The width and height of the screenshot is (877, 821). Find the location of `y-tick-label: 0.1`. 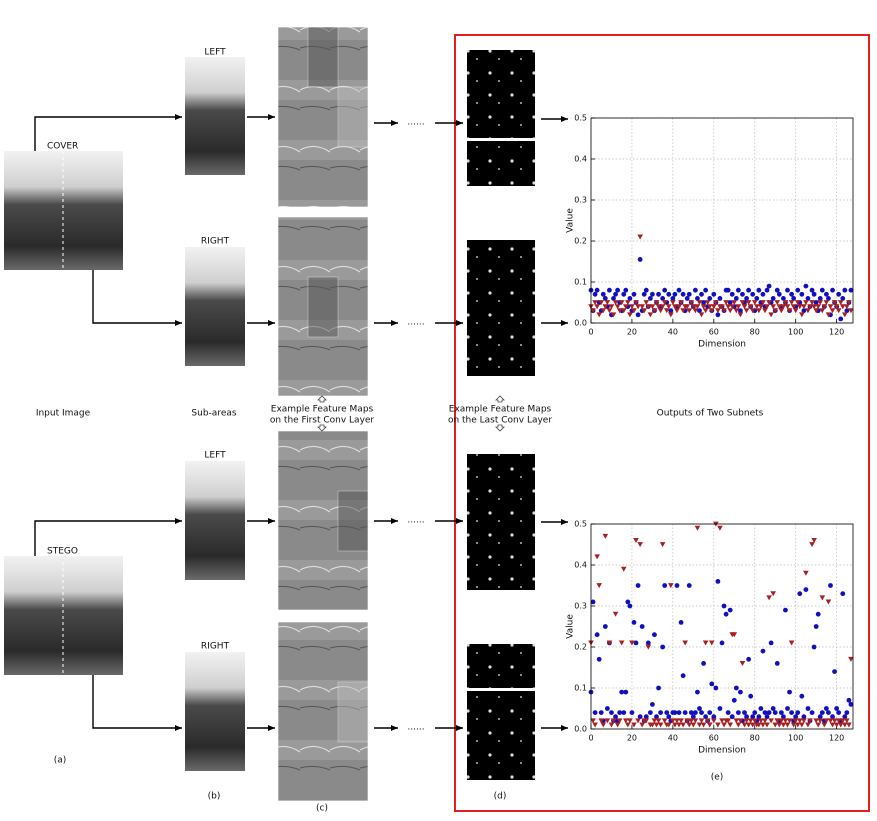

y-tick-label: 0.1 is located at coordinates (580, 282).